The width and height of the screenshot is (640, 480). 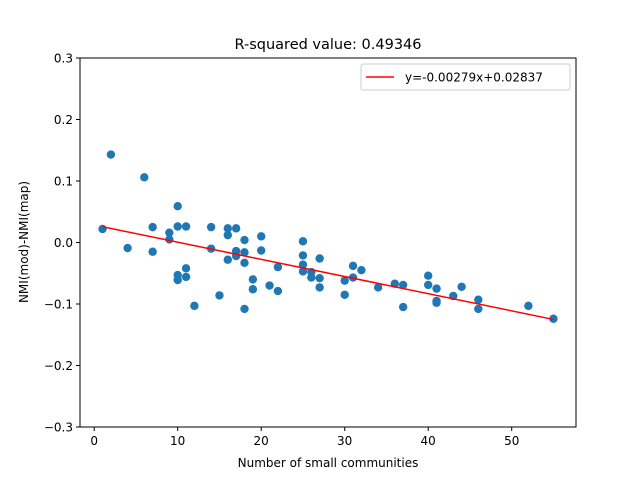 What do you see at coordinates (177, 441) in the screenshot?
I see `x-tick-label: 10` at bounding box center [177, 441].